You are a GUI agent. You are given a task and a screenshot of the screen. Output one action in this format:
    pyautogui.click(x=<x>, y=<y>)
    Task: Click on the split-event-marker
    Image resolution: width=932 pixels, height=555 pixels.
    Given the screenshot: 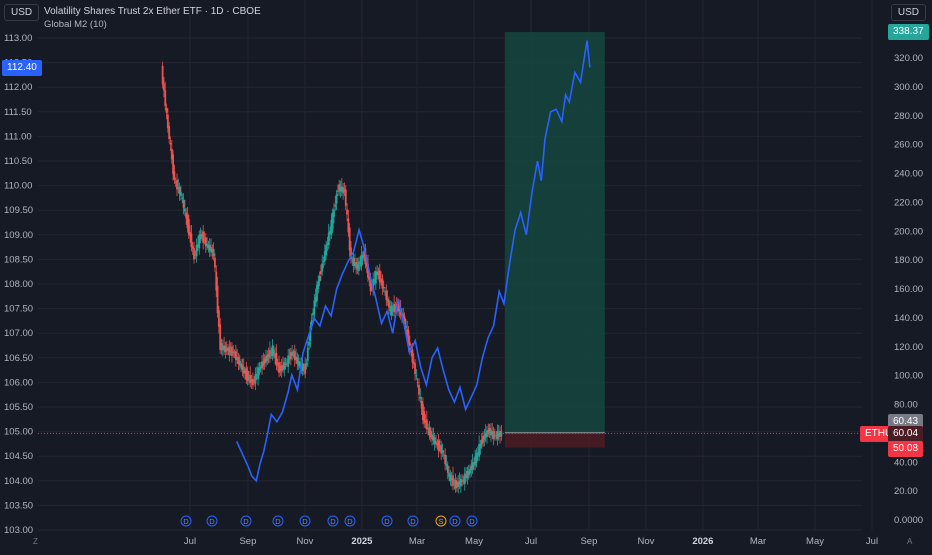 What is the action you would take?
    pyautogui.click(x=441, y=521)
    